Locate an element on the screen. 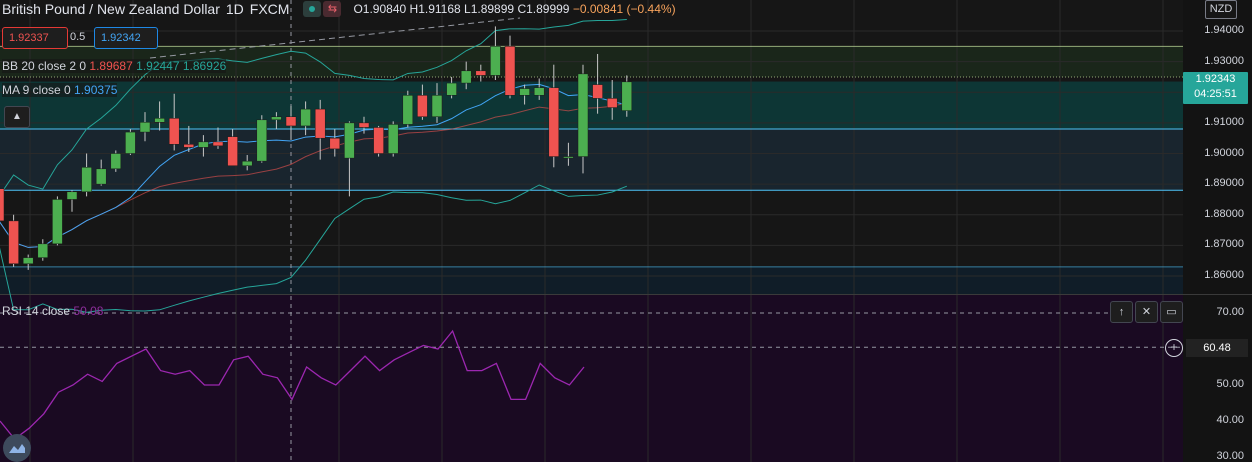 This screenshot has height=462, width=1252. ohlc-open: O1.90840 is located at coordinates (380, 9).